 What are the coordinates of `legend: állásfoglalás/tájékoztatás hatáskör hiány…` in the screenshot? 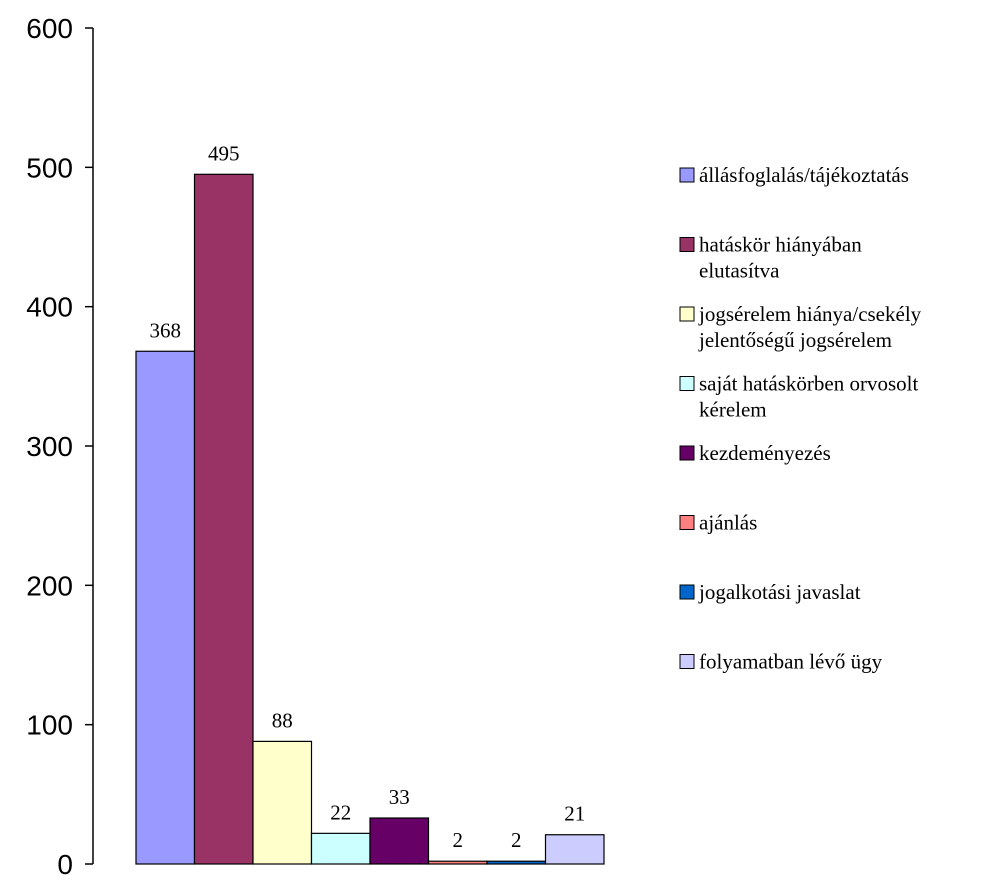 It's located at (800, 418).